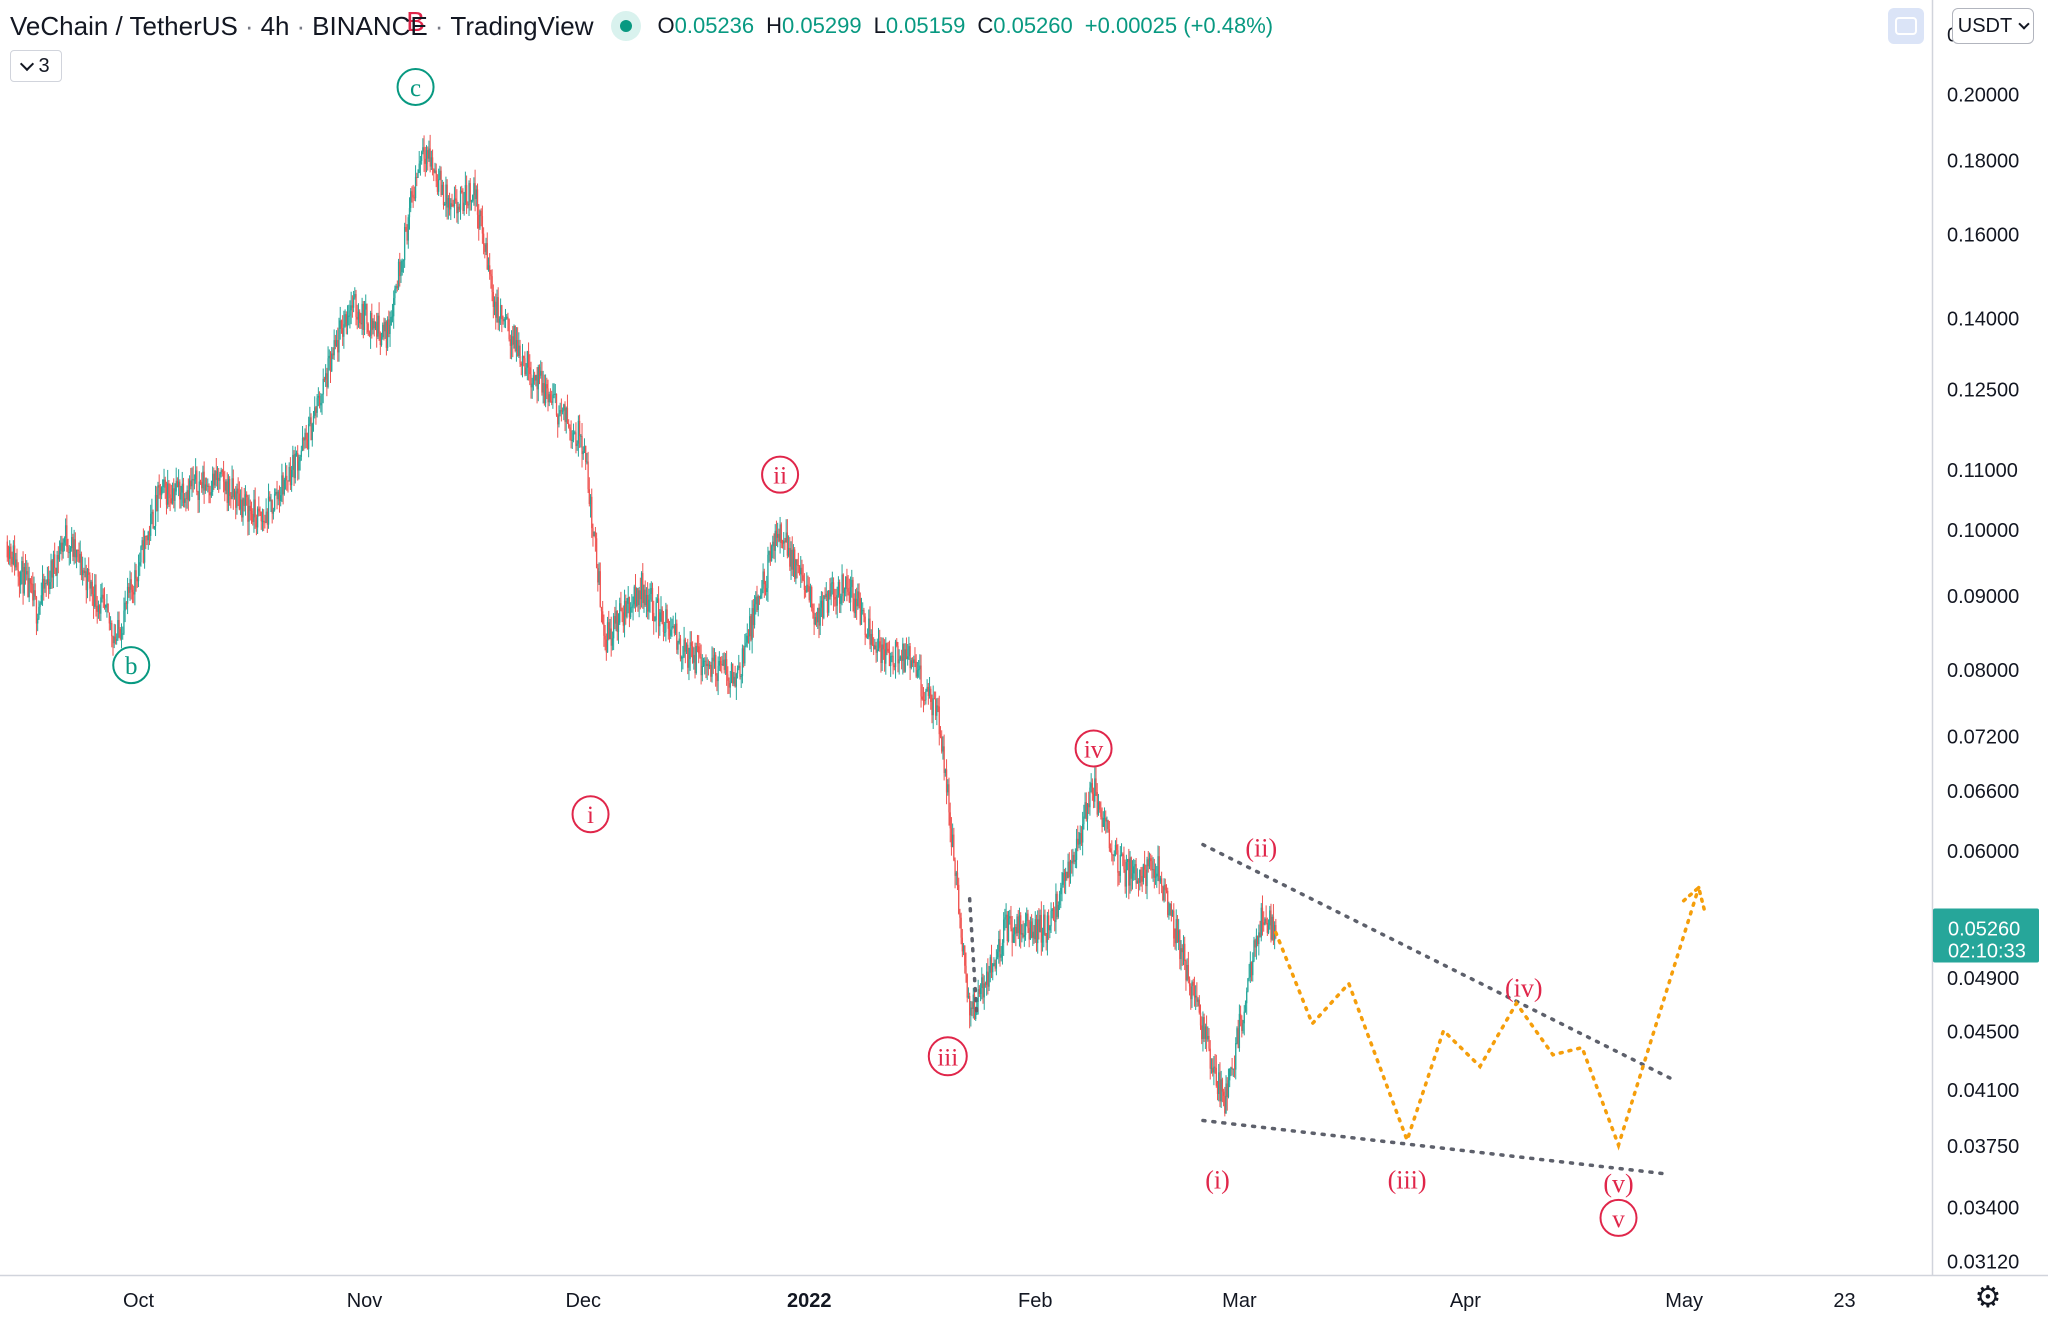 Image resolution: width=2048 pixels, height=1321 pixels. I want to click on snapshot-button, so click(1906, 26).